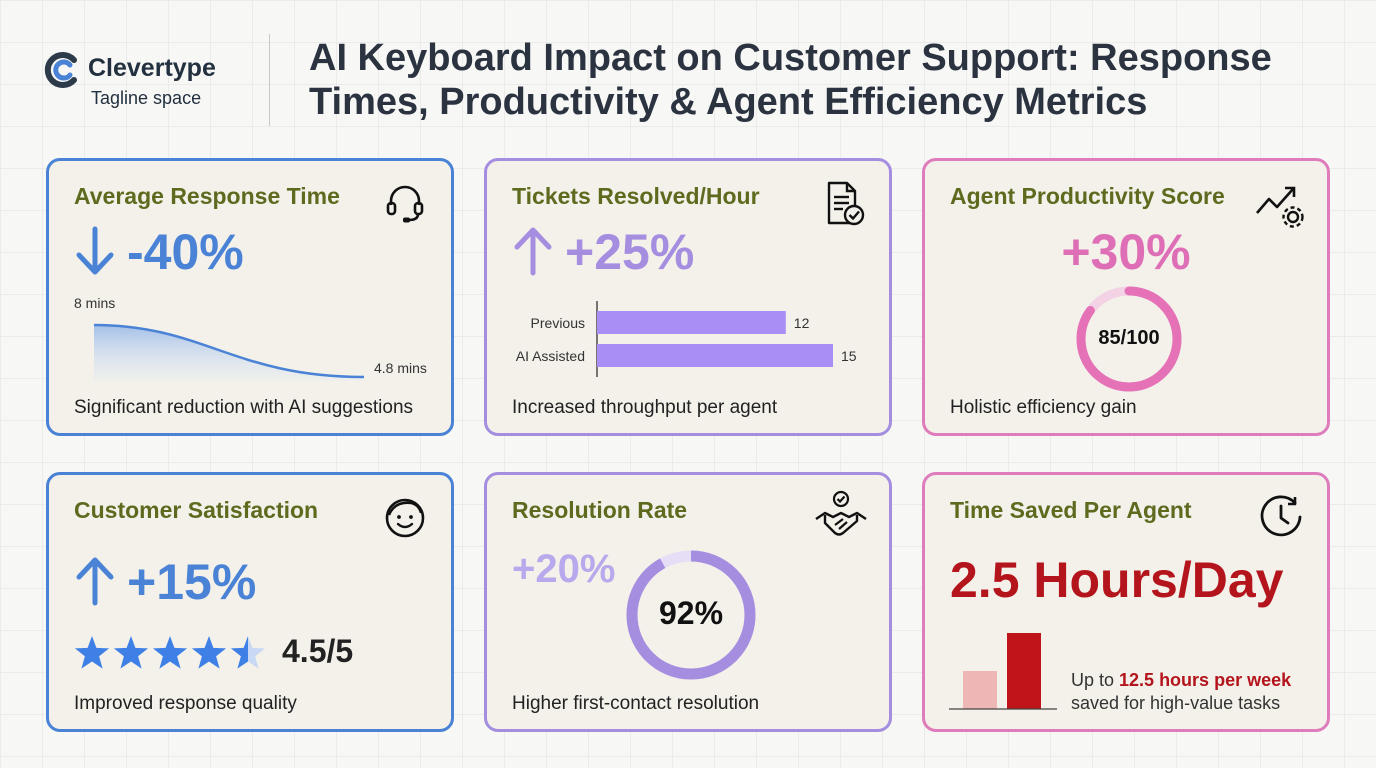 This screenshot has width=1376, height=768. Describe the element at coordinates (564, 569) in the screenshot. I see `resolution-change: +20%` at that location.